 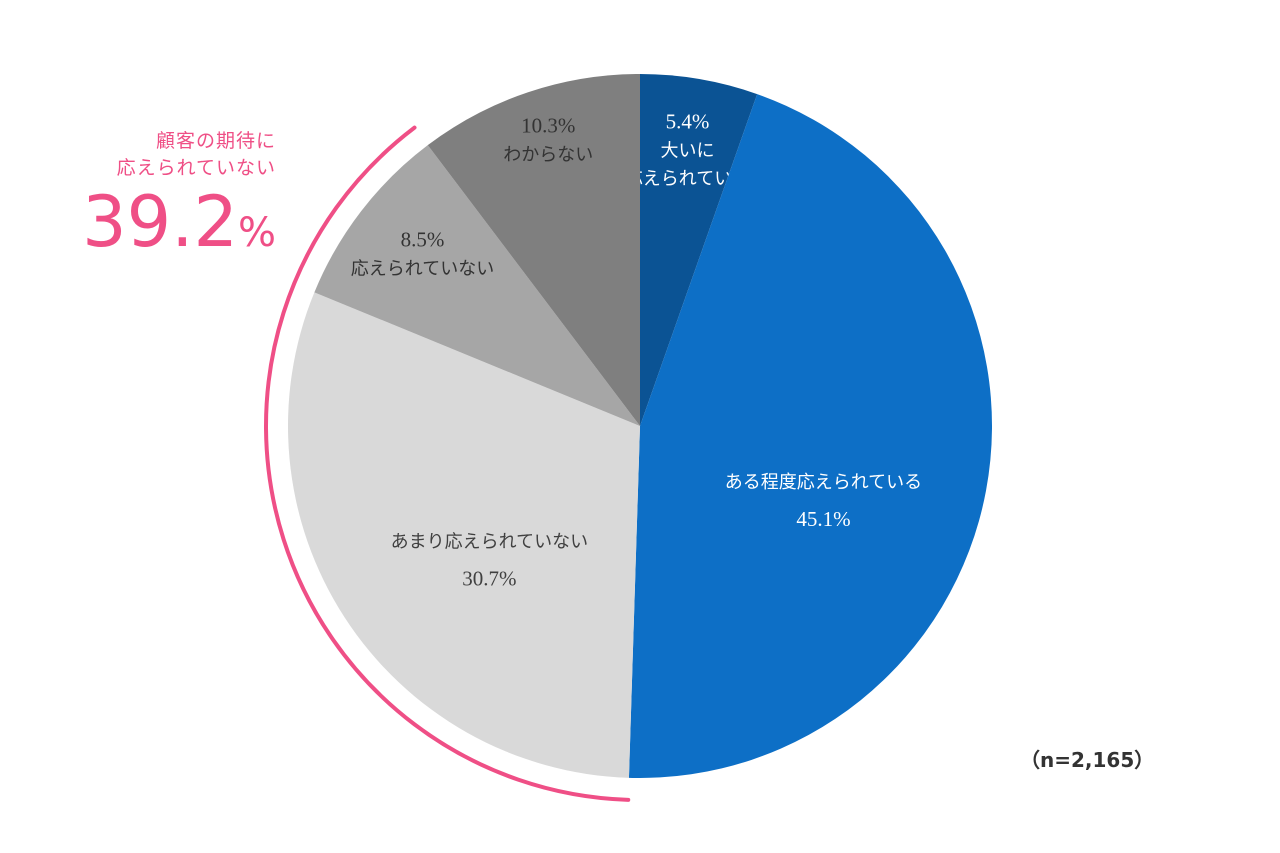 I want to click on slice-label-group: 8.5% 応えられていない, so click(x=422, y=253).